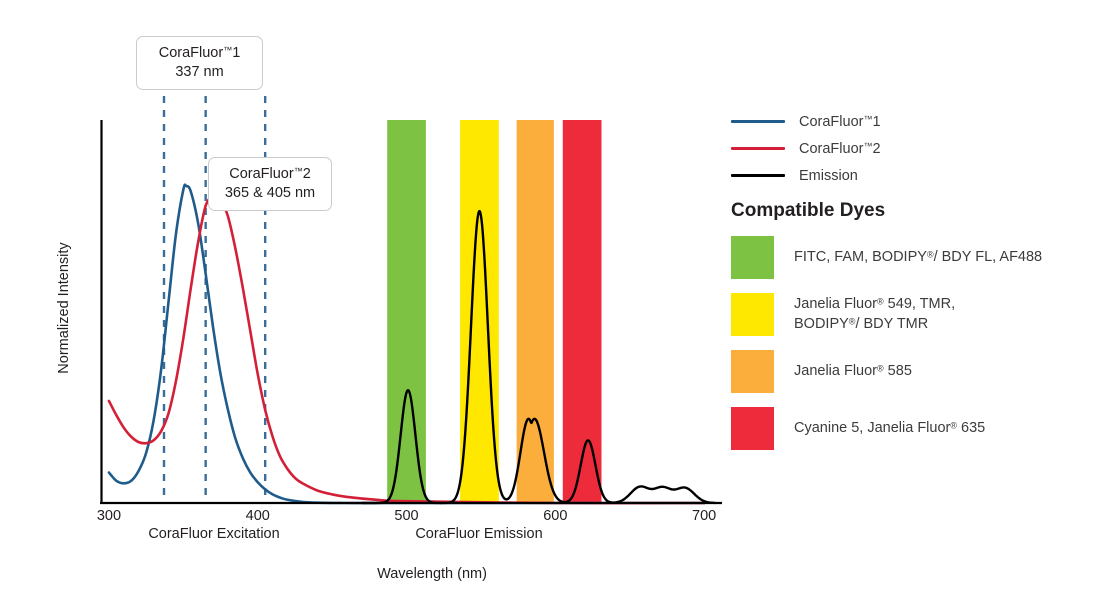 The width and height of the screenshot is (1110, 612). I want to click on dye-item-3: Cyanine 5, Janelia Fluor® 635, so click(918, 428).